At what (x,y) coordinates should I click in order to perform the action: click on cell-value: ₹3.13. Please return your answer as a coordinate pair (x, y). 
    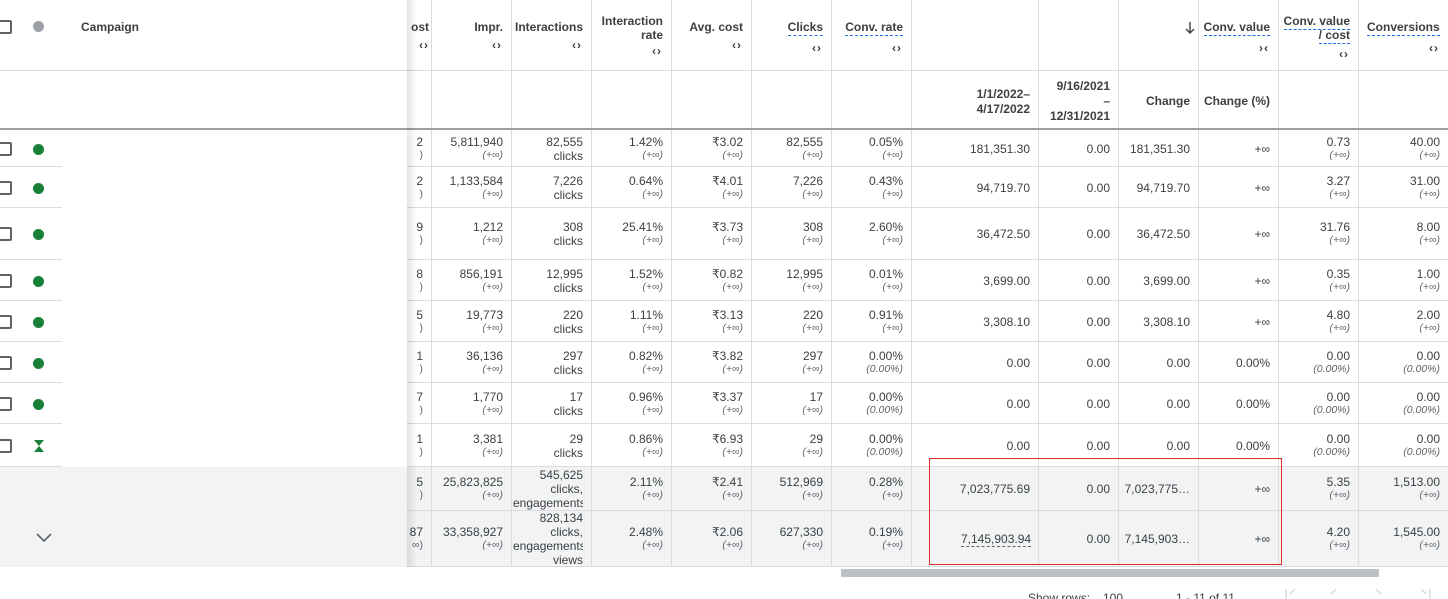
    Looking at the image, I should click on (727, 314).